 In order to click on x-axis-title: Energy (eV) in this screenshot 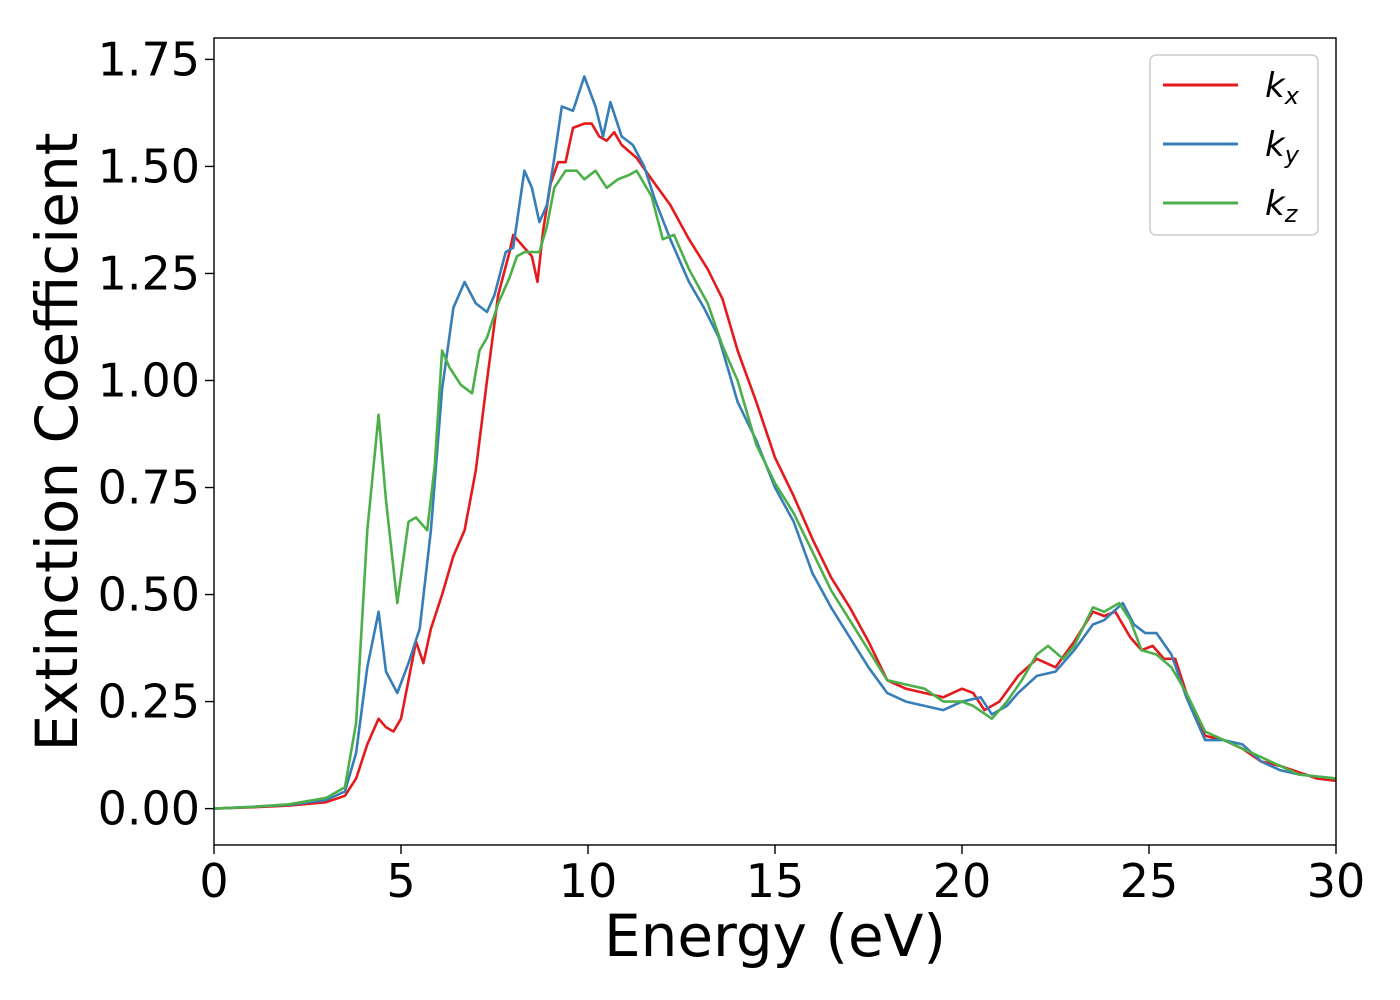, I will do `click(775, 936)`.